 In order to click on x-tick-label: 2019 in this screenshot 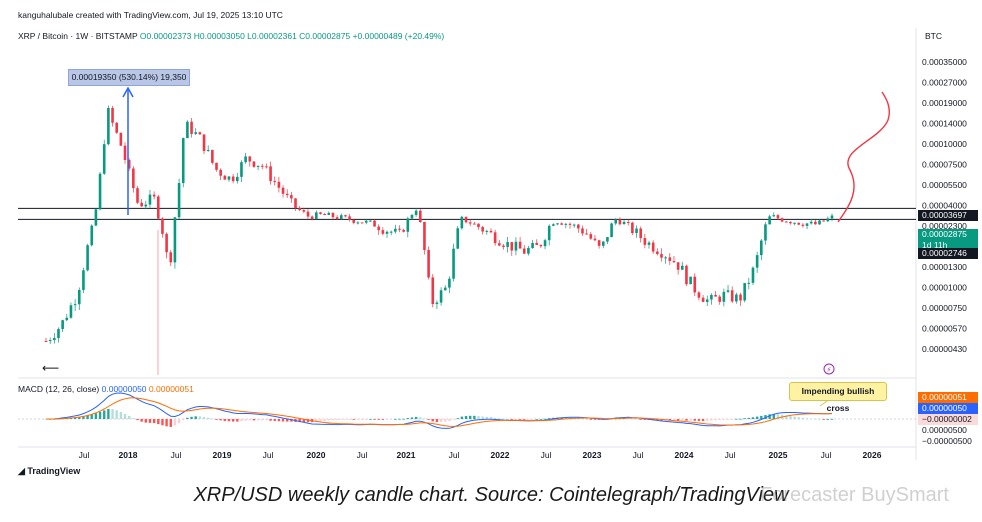, I will do `click(222, 455)`.